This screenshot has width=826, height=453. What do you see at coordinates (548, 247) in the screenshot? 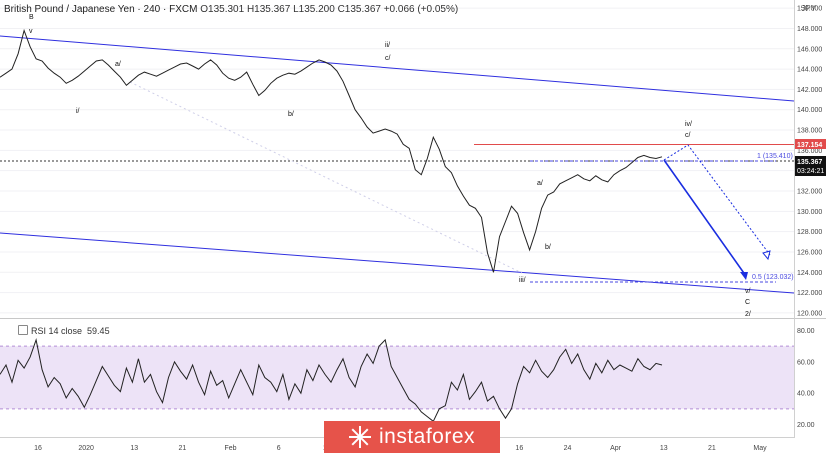
I see `wave-label-b2: b/` at bounding box center [548, 247].